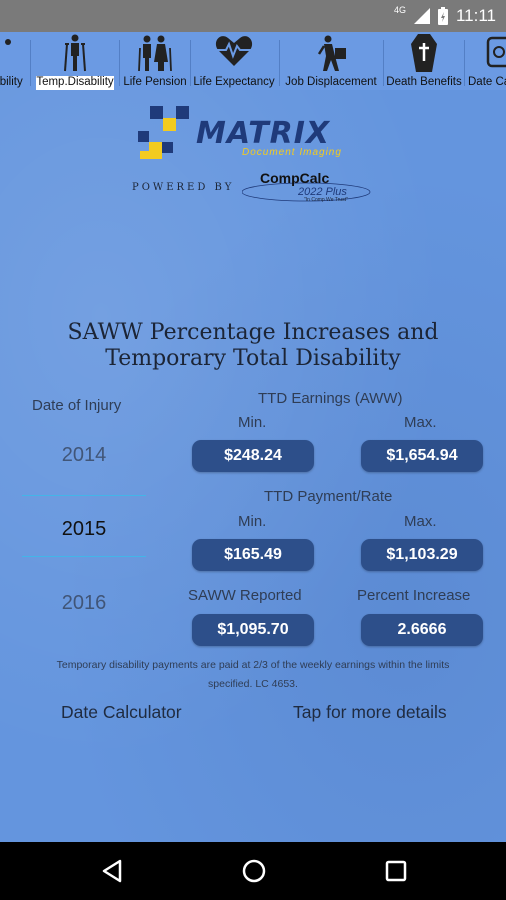  Describe the element at coordinates (331, 82) in the screenshot. I see `tab-label: Job Displacement` at that location.